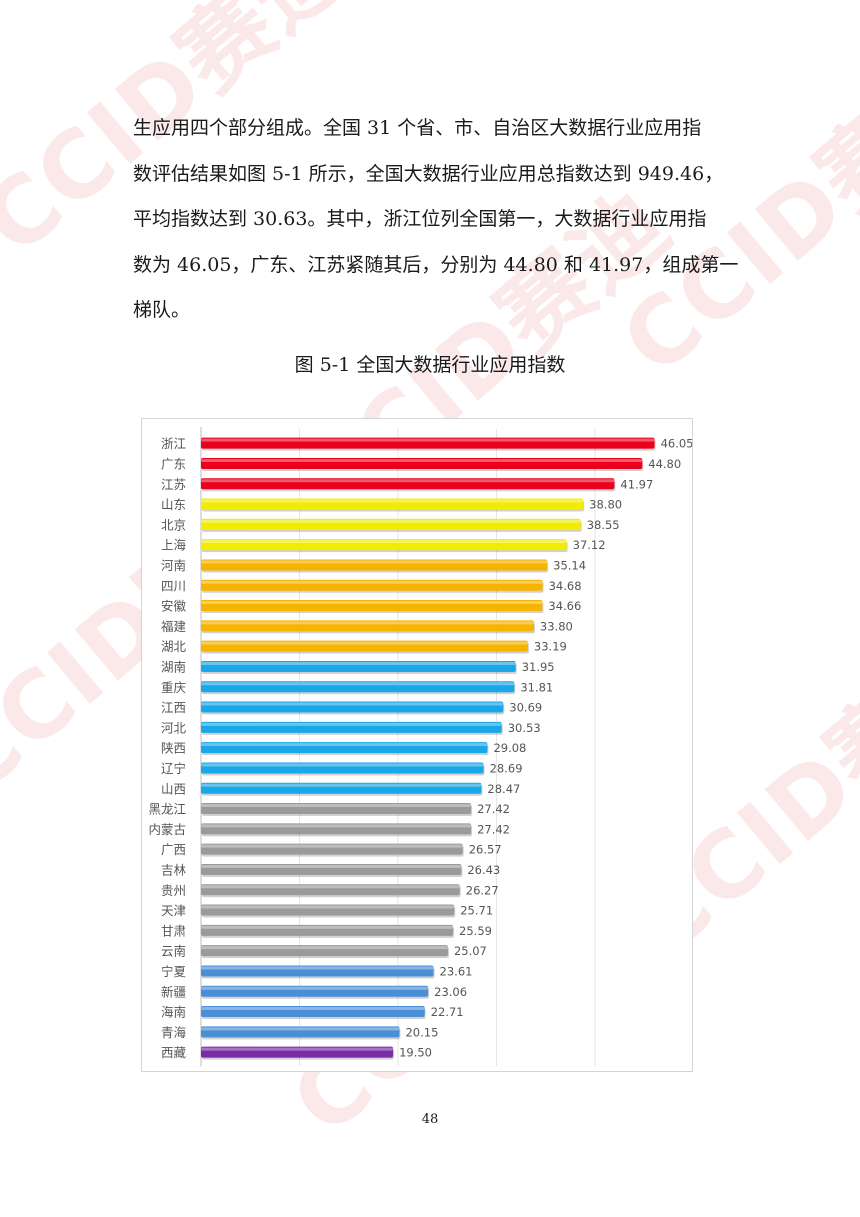  Describe the element at coordinates (450, 992) in the screenshot. I see `value-label: 23.06` at that location.